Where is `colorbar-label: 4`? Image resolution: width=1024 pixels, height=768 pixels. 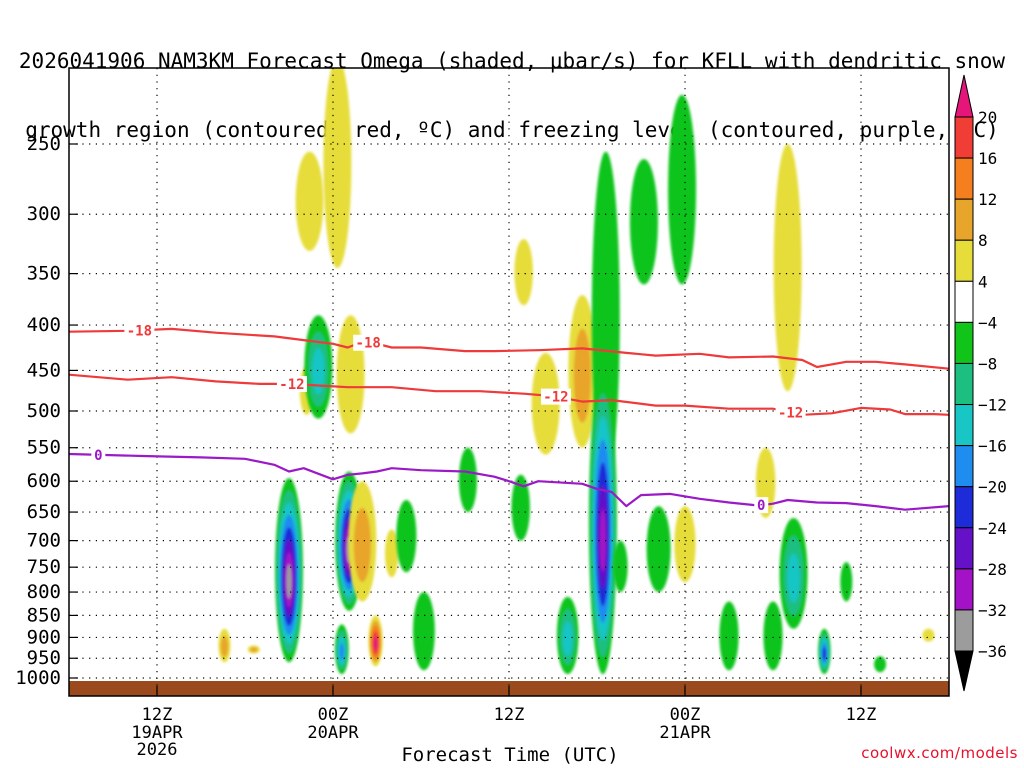
colorbar-label: 4 is located at coordinates (983, 281).